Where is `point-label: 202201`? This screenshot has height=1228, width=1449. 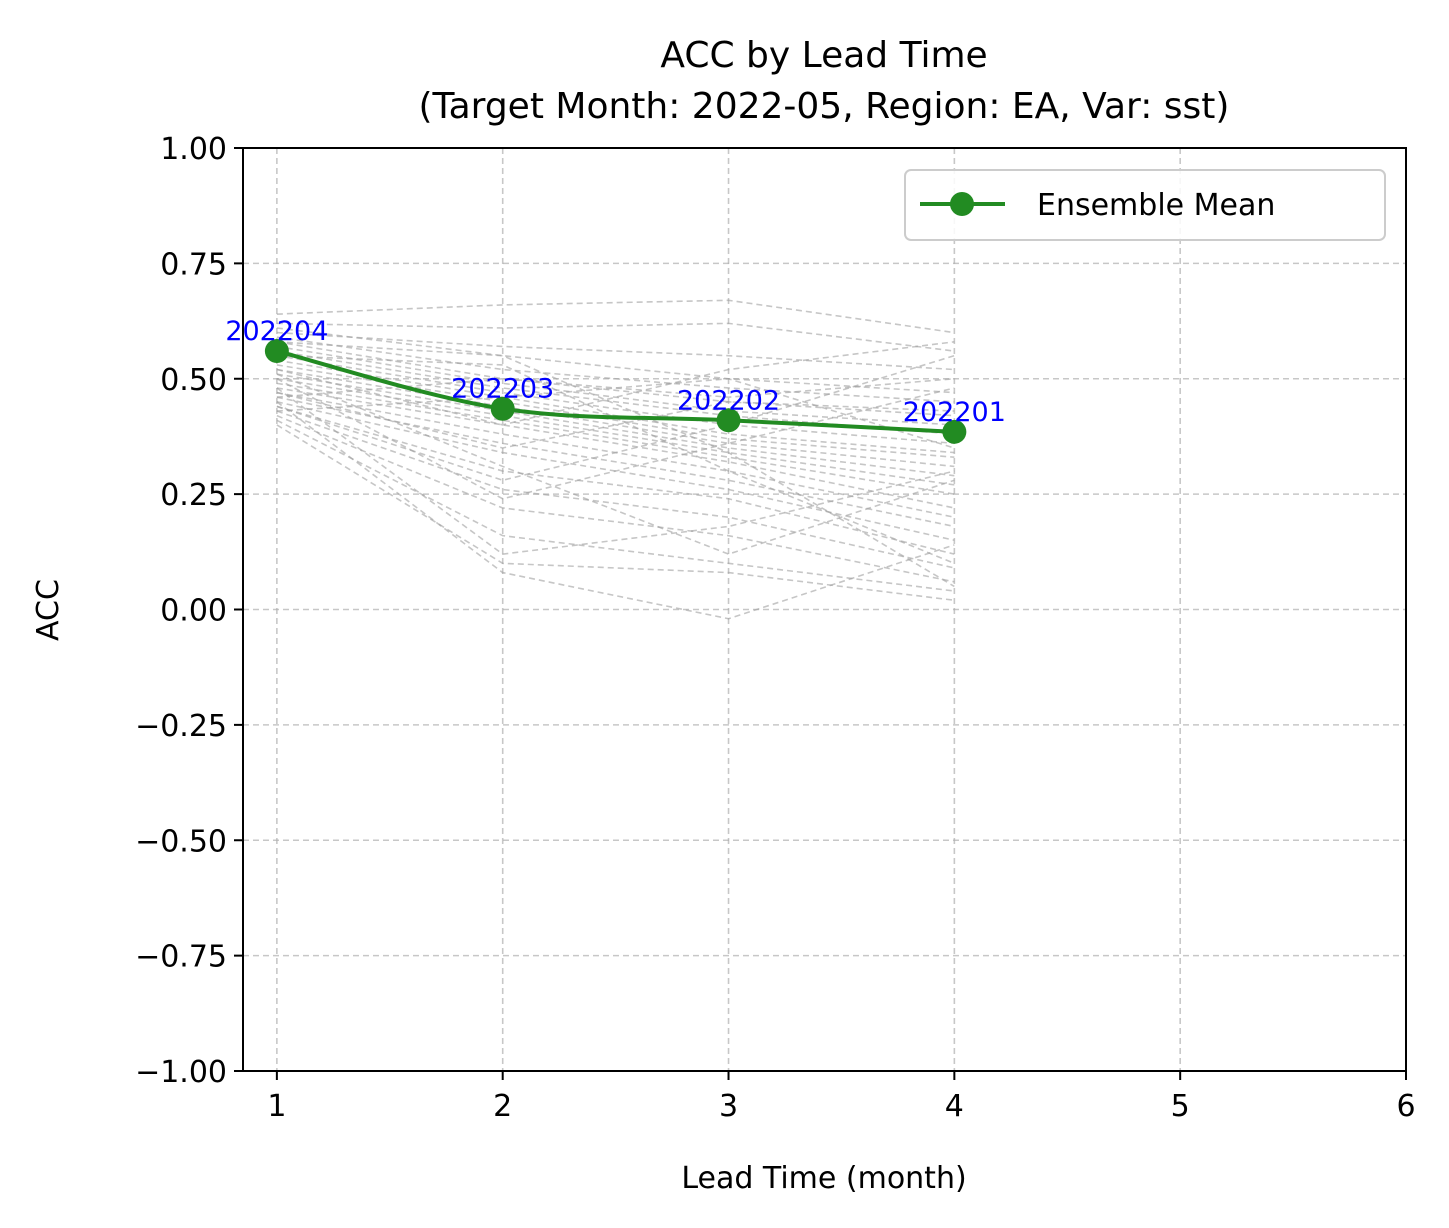 point-label: 202201 is located at coordinates (954, 412).